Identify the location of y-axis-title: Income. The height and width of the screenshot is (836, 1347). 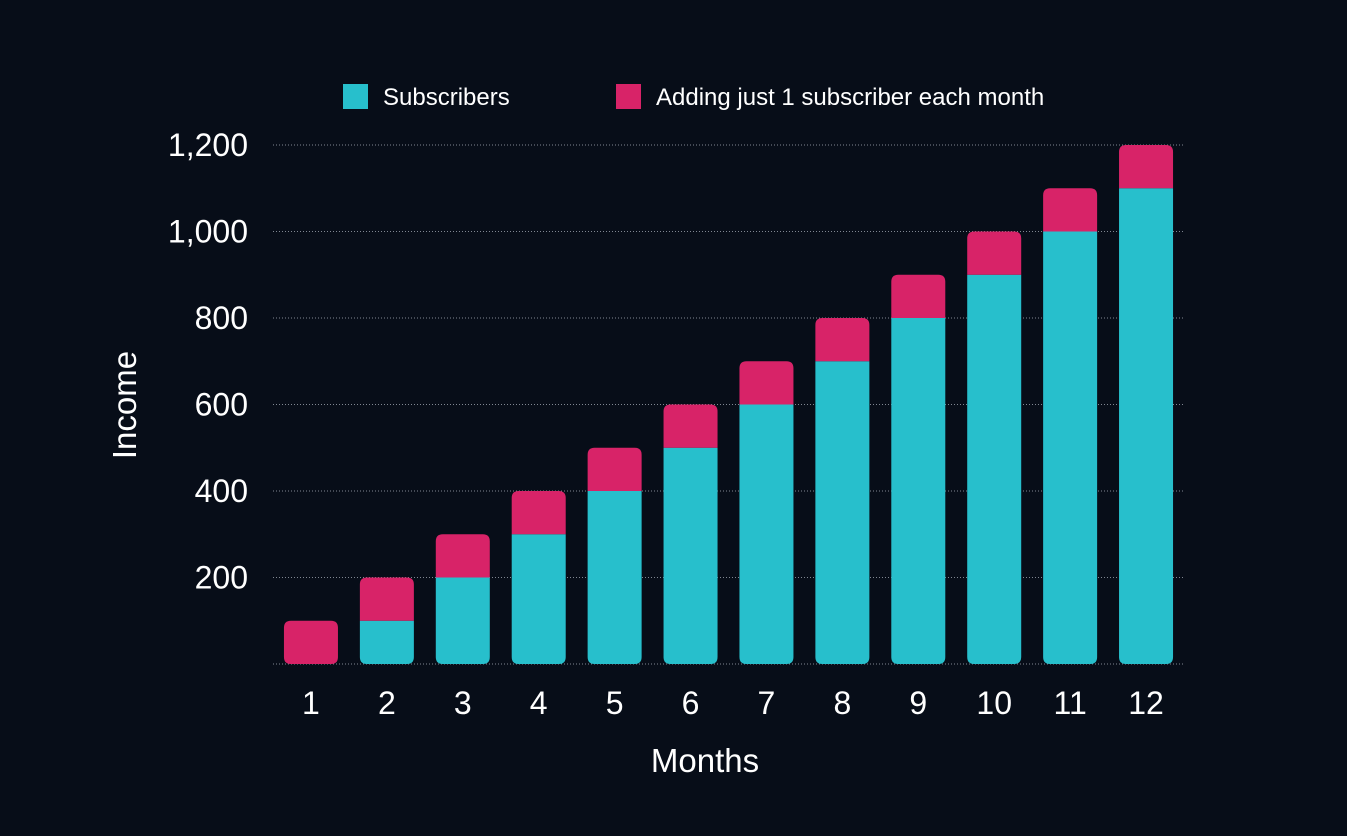
(124, 405).